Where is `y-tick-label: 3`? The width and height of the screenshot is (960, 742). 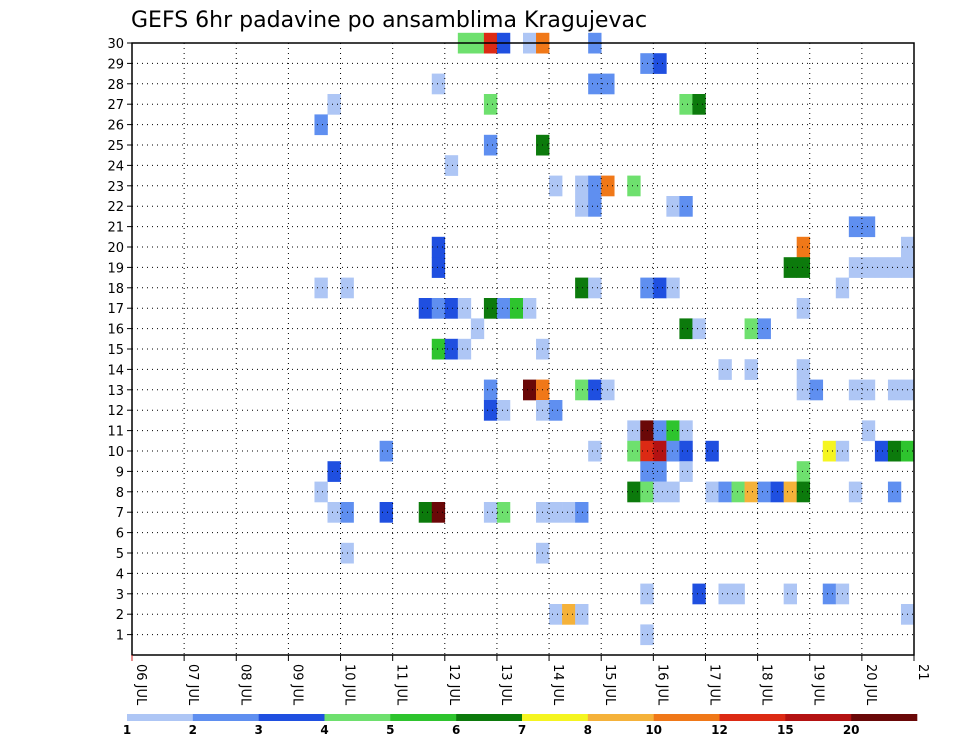
y-tick-label: 3 is located at coordinates (120, 595).